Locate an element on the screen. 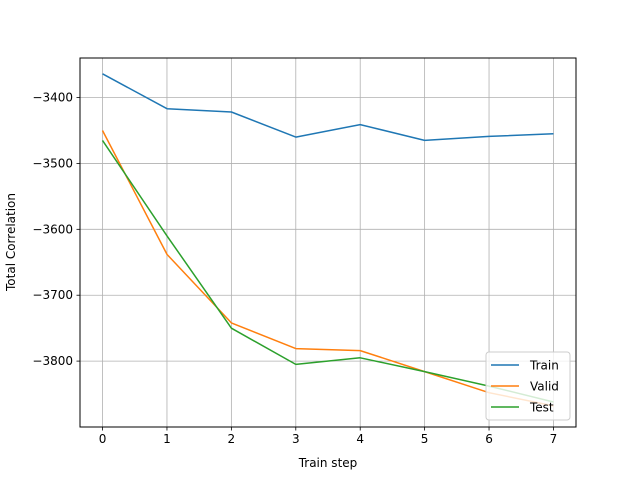 This screenshot has height=480, width=640. x-tick-label: 5 is located at coordinates (425, 439).